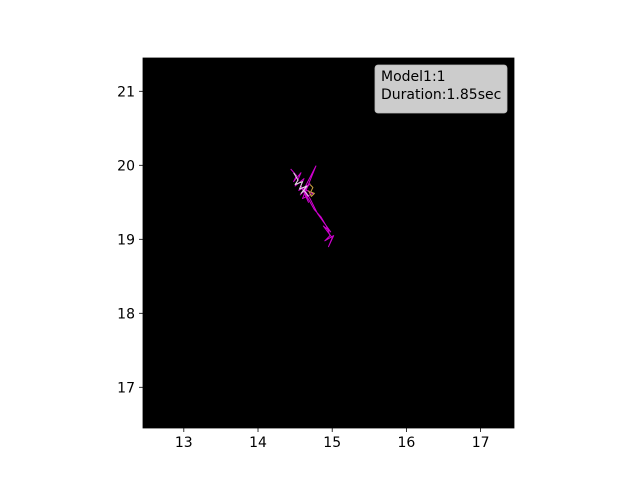  What do you see at coordinates (332, 443) in the screenshot?
I see `x-tick-label: 15` at bounding box center [332, 443].